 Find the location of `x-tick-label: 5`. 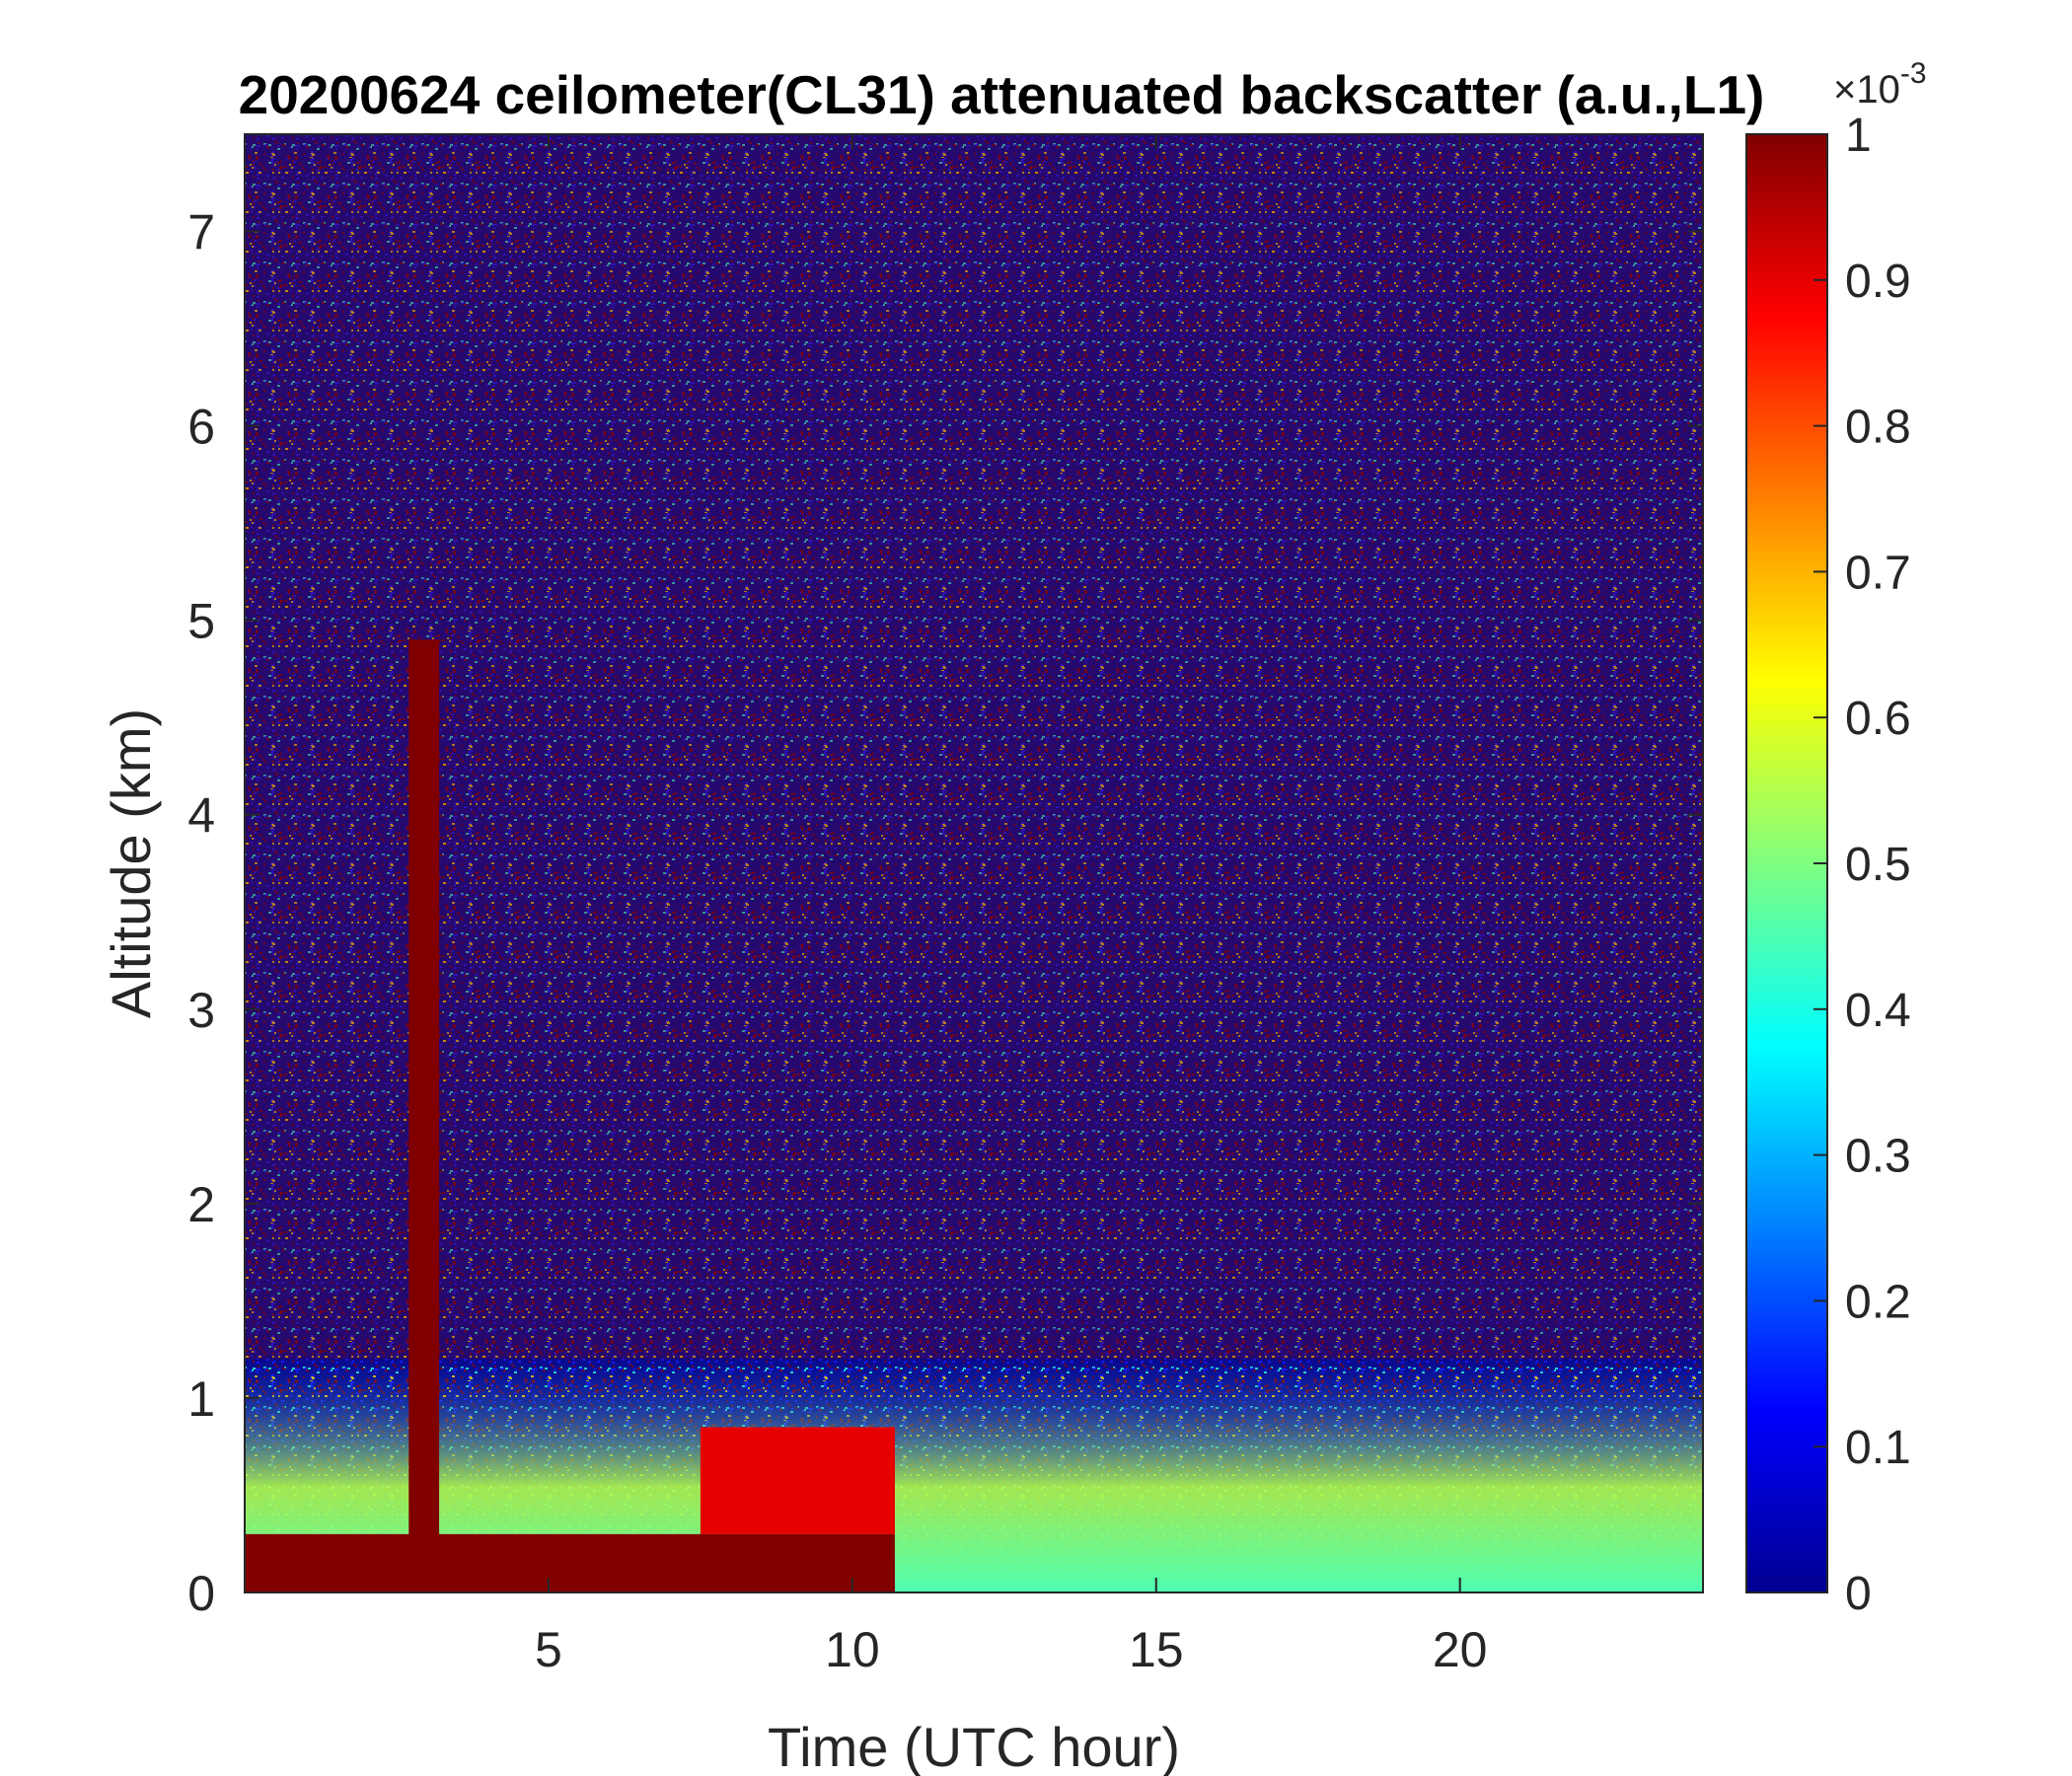

x-tick-label: 5 is located at coordinates (548, 1650).